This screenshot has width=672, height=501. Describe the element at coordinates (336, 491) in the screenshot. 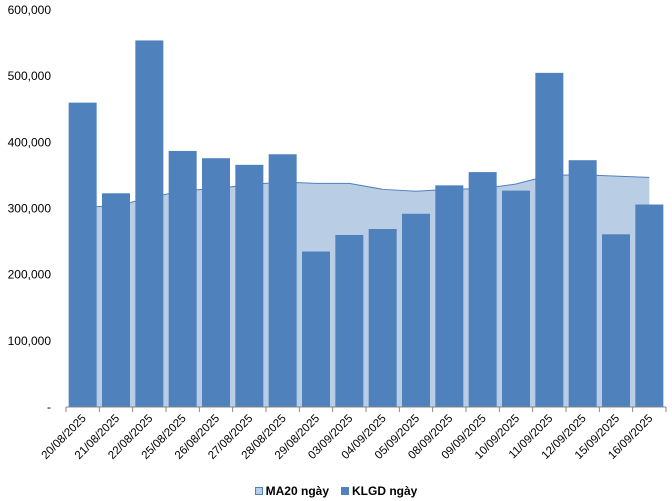

I see `legend: MA20 ngày KLGD ngày` at that location.